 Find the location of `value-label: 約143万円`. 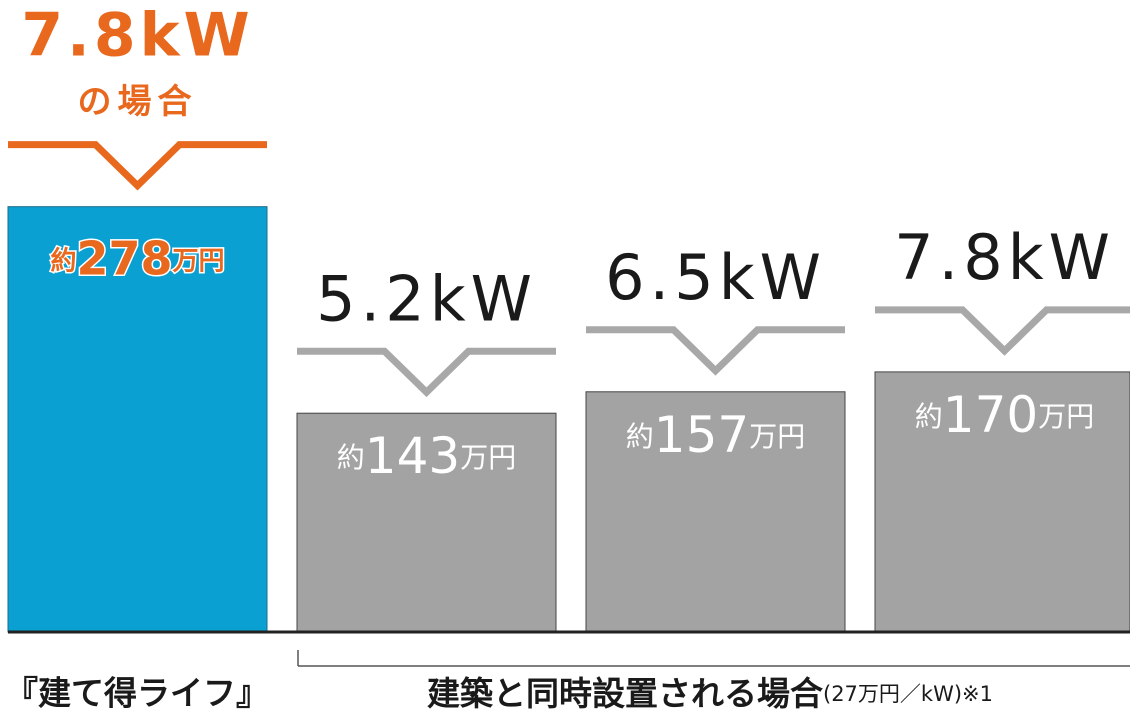

value-label: 約143万円 is located at coordinates (426, 456).